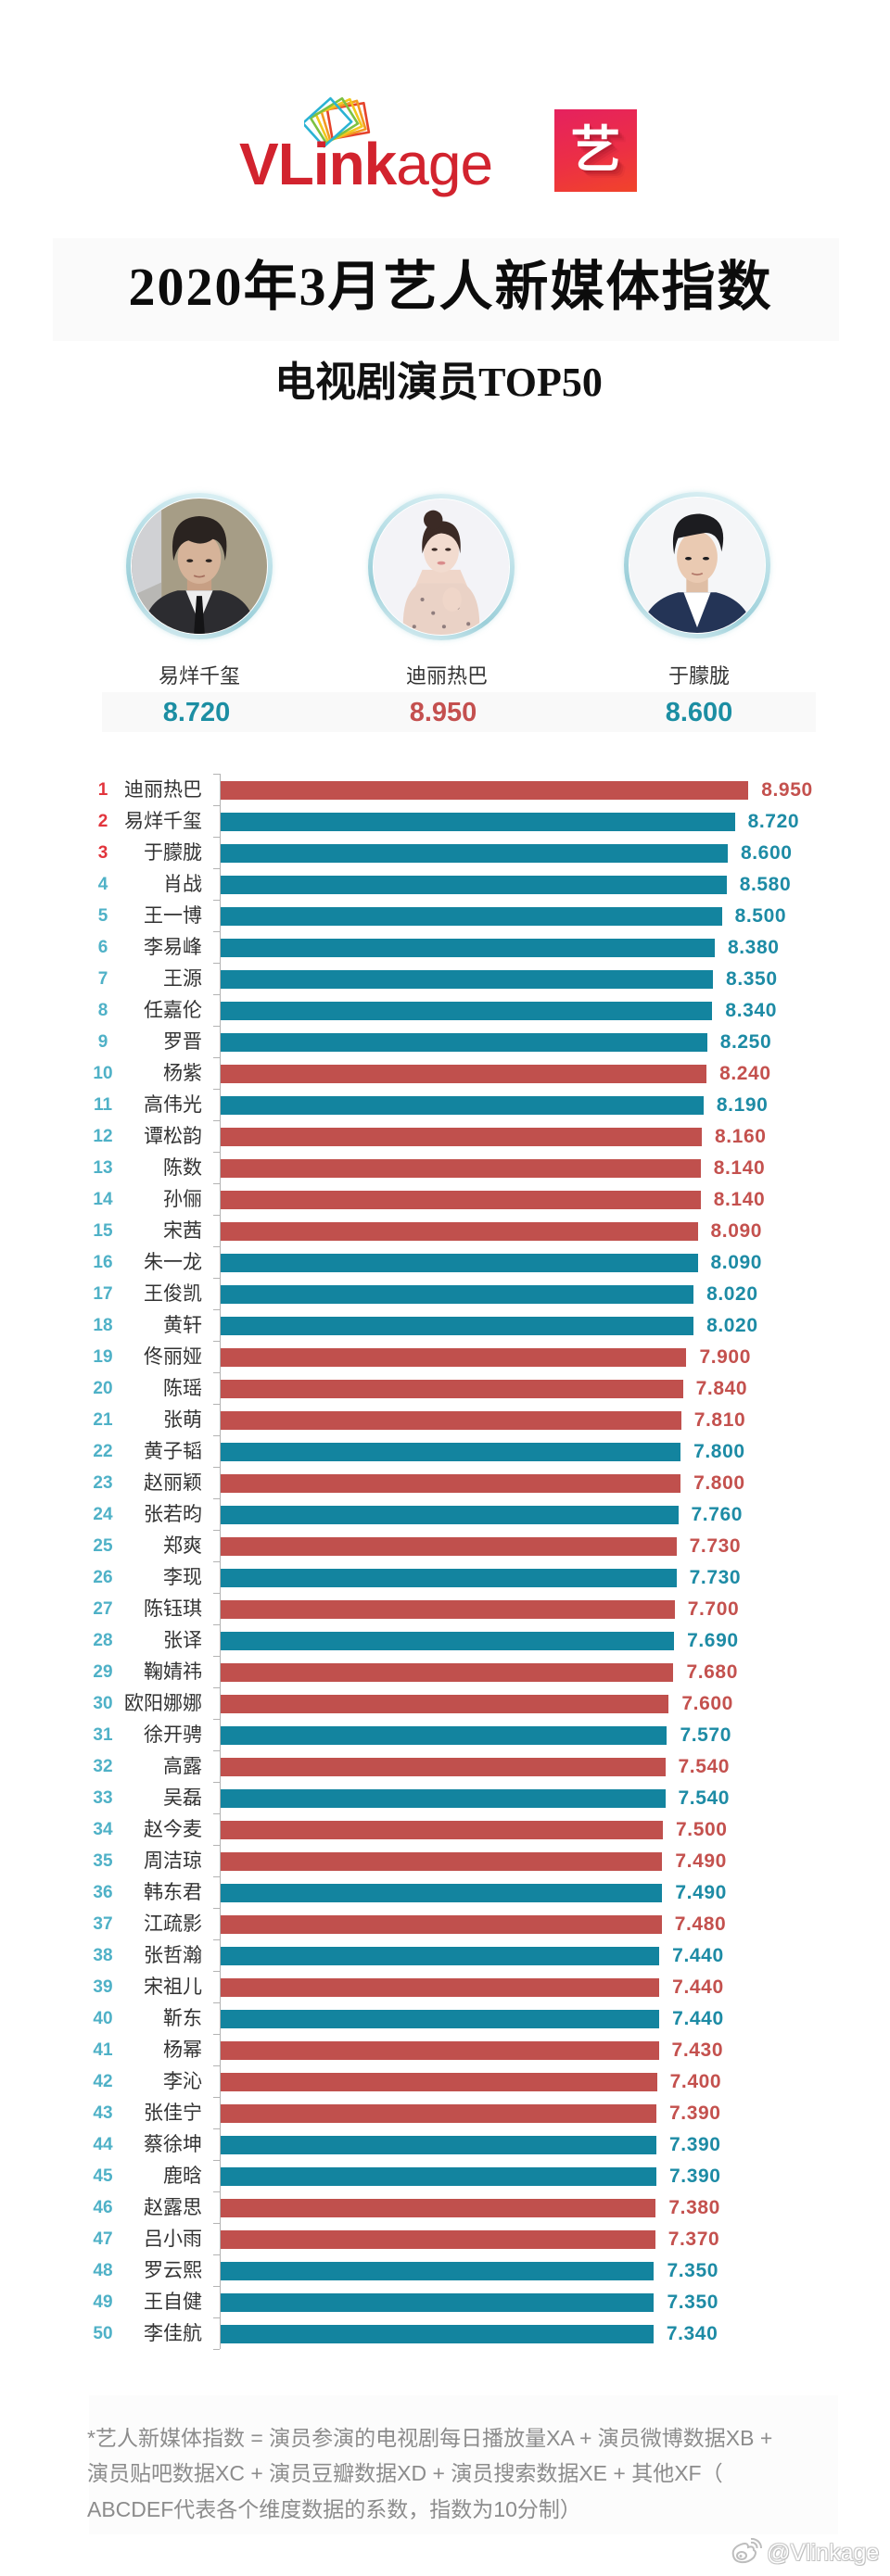  What do you see at coordinates (173, 2113) in the screenshot?
I see `actor-name: 张佳宁` at bounding box center [173, 2113].